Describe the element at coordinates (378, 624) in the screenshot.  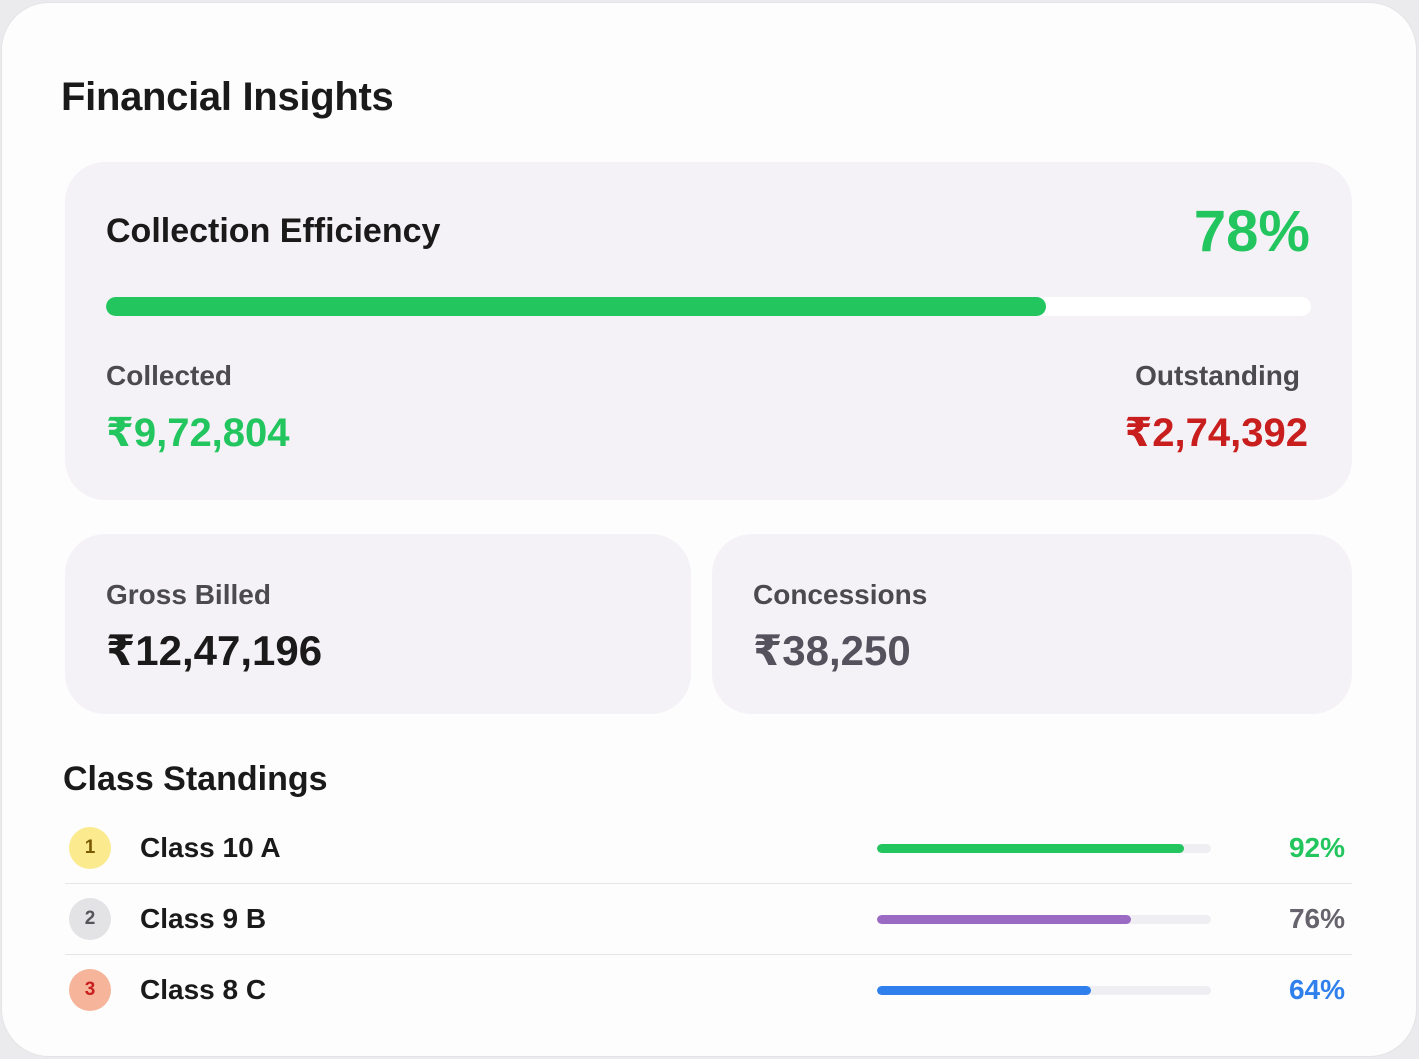
I see `gross-billed-panel: Gross Billed ₹12,47,196` at that location.